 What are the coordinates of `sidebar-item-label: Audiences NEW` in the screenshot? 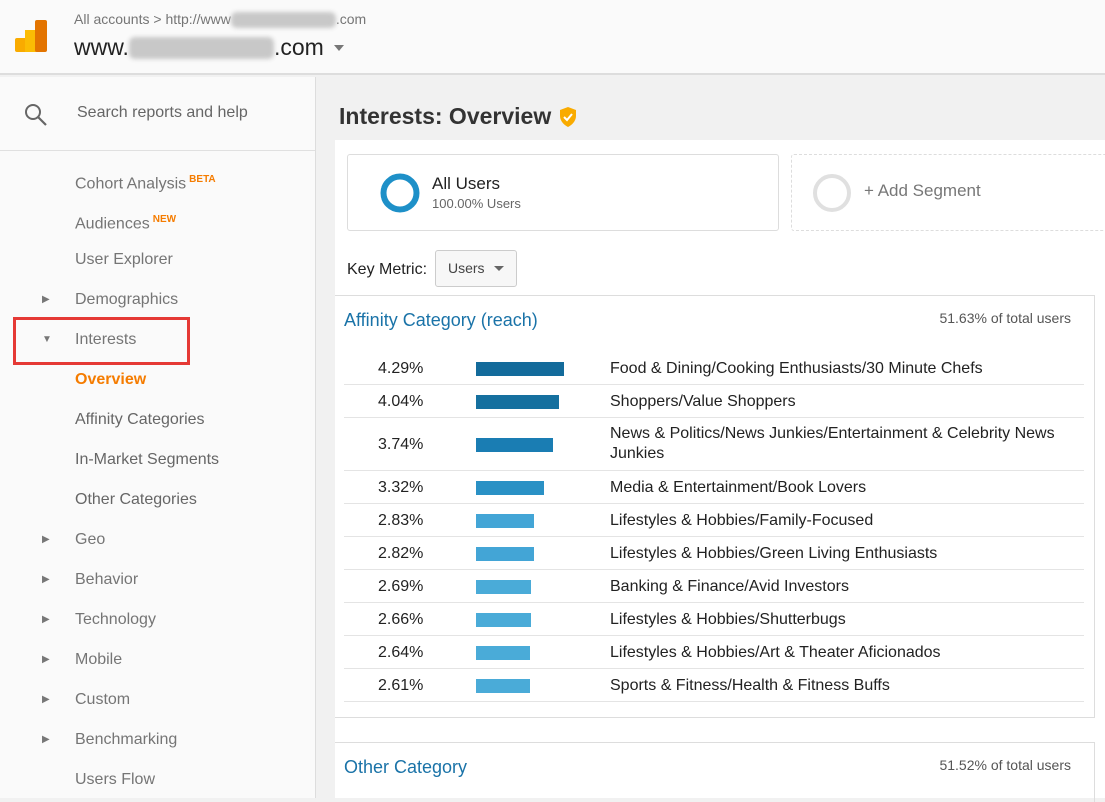 It's located at (125, 222).